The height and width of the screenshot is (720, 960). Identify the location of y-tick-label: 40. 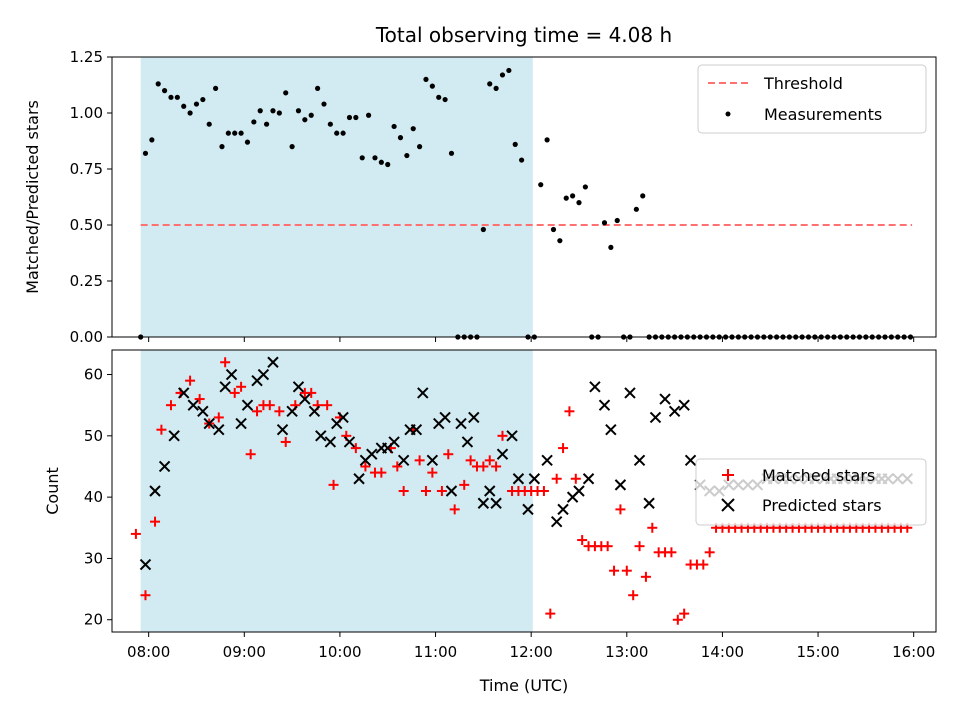
(93, 497).